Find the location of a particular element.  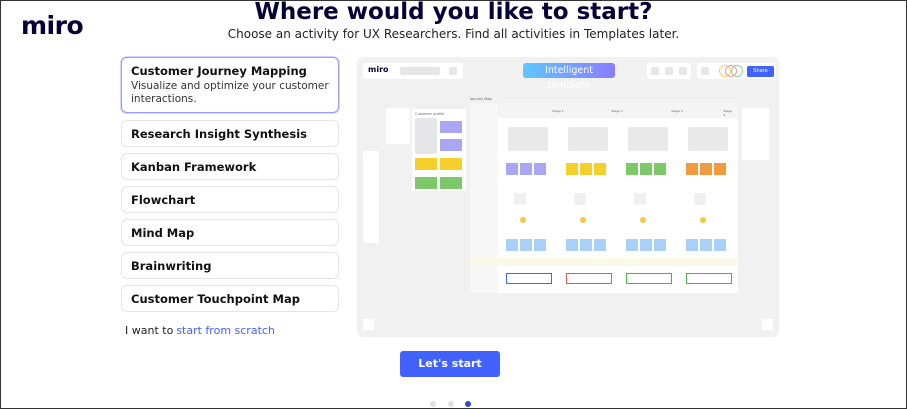

preview-logo: miro is located at coordinates (378, 69).